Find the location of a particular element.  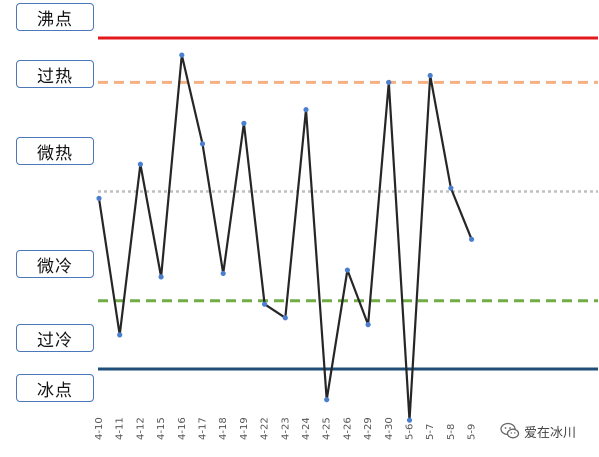

x-tick-label-4-19: 4-19 is located at coordinates (244, 428).